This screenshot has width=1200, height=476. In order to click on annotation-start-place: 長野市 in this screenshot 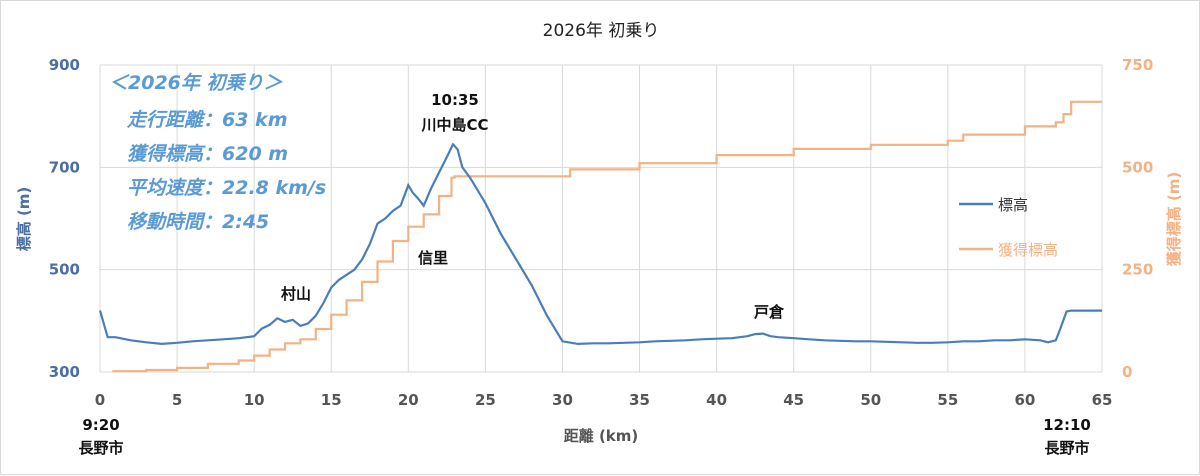, I will do `click(100, 448)`.